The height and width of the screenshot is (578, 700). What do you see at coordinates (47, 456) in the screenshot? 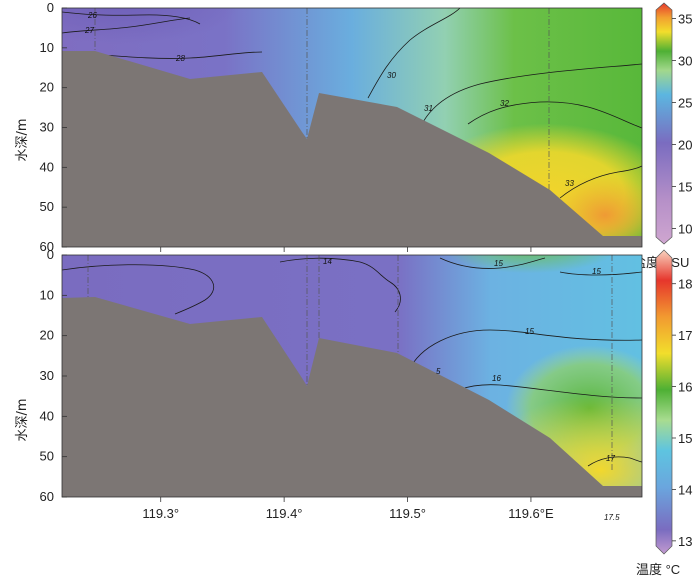
I see `temperature-y-tick-label: 50` at bounding box center [47, 456].